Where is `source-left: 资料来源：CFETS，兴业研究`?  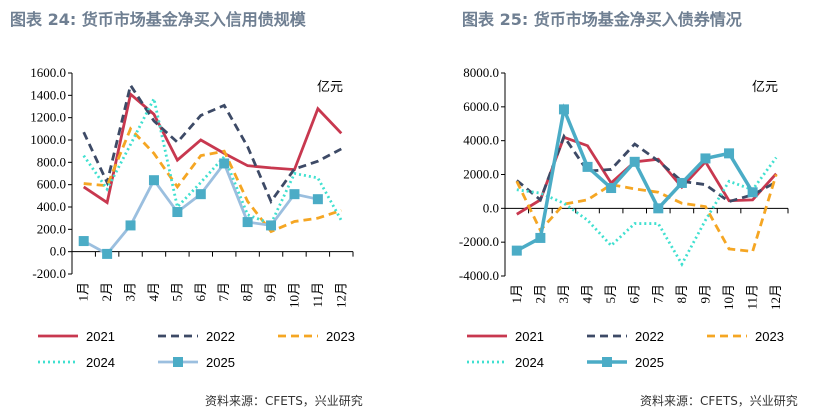 source-left: 资料来源：CFETS，兴业研究 is located at coordinates (284, 401).